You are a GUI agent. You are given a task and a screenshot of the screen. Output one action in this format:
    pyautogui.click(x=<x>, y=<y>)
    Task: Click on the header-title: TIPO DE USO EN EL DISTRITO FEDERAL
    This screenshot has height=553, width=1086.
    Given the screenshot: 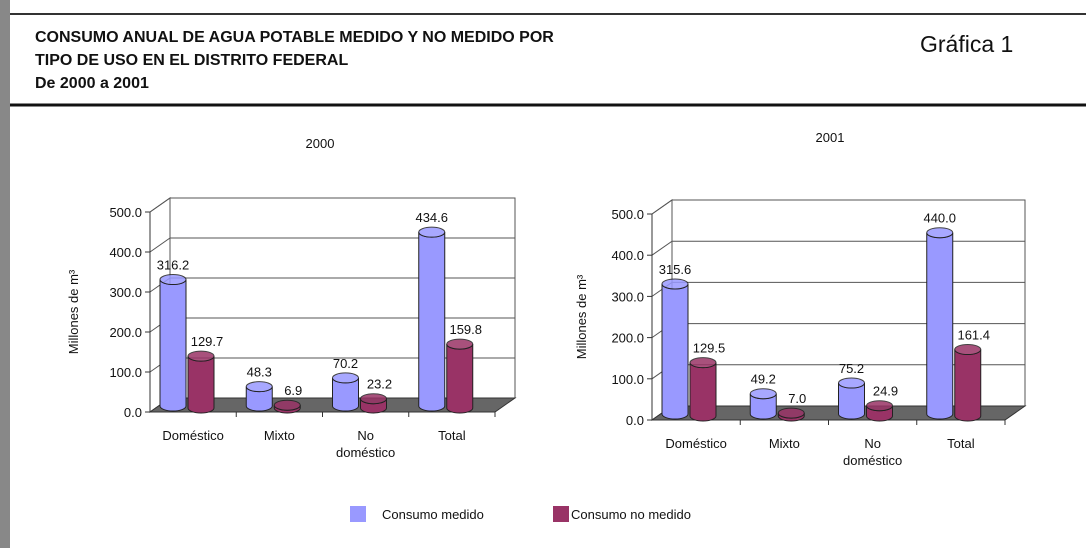 What is the action you would take?
    pyautogui.click(x=191, y=60)
    